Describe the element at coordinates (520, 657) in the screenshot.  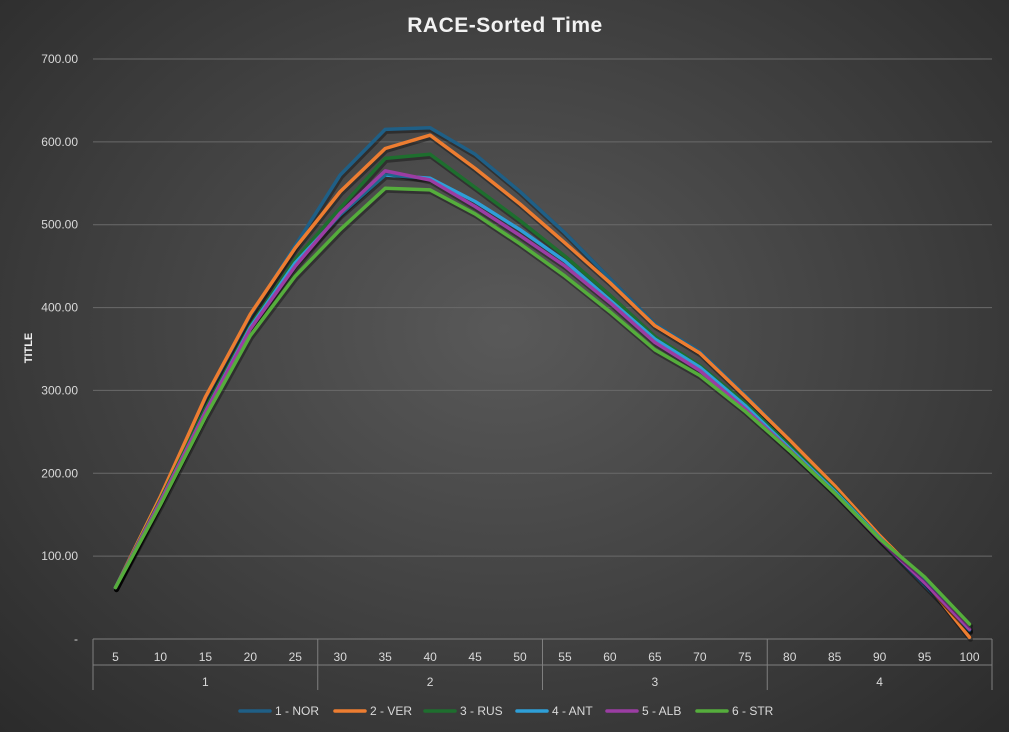
I see `x-tick-label: 50` at that location.